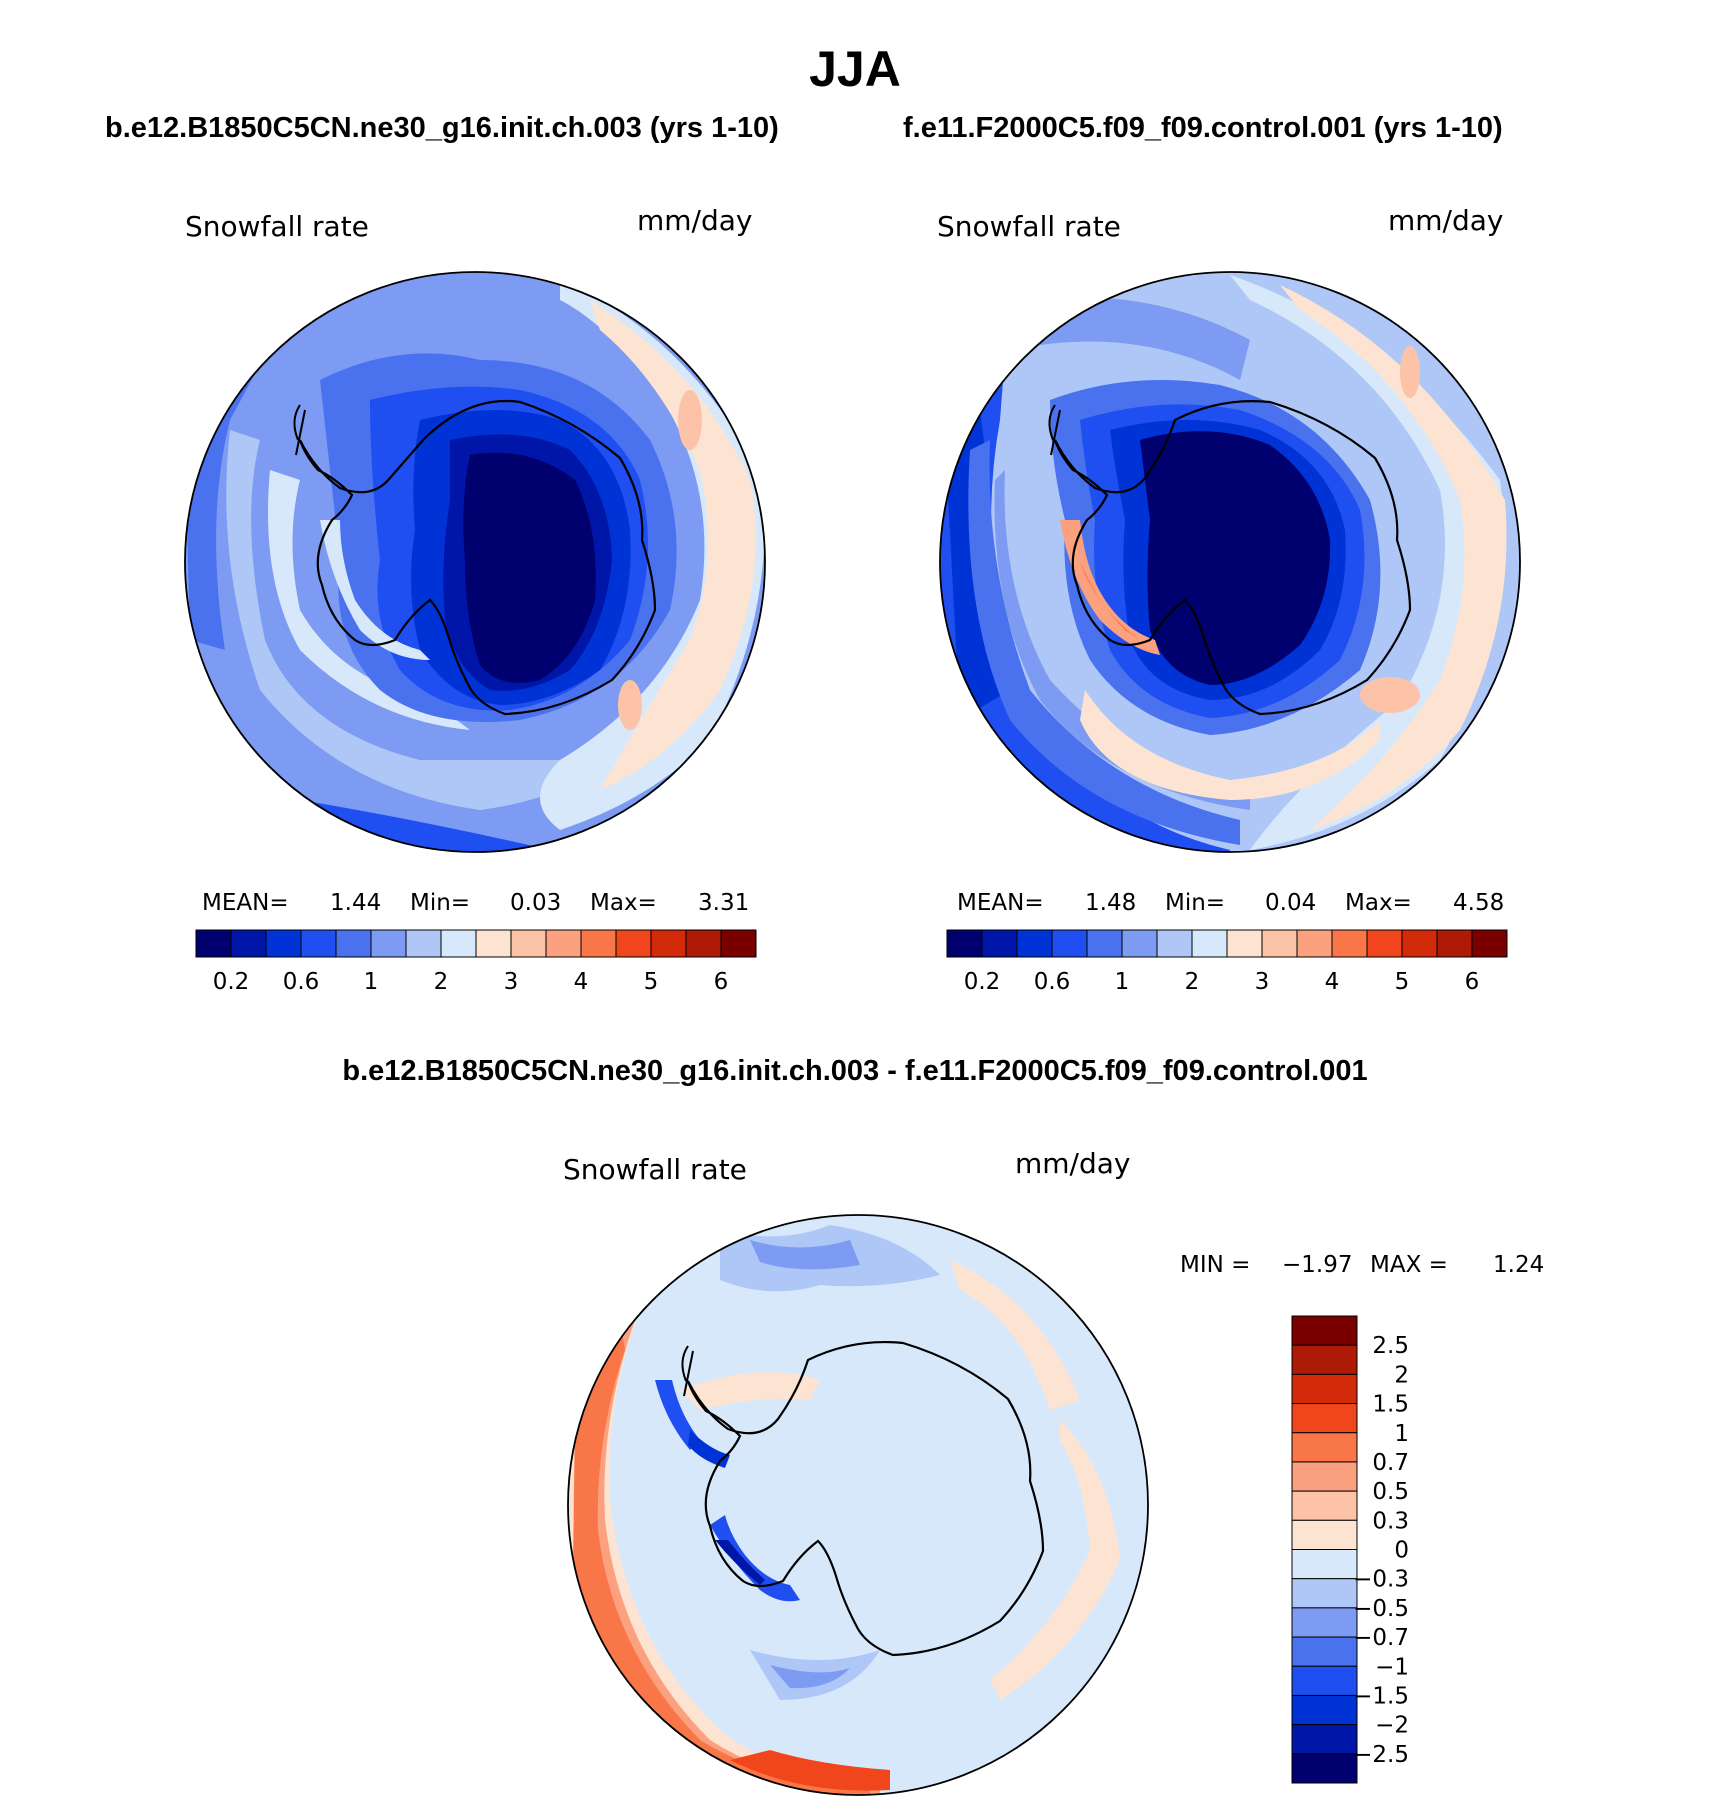  I want to click on panel-a-colorbar-tick-label: 0.6, so click(301, 982).